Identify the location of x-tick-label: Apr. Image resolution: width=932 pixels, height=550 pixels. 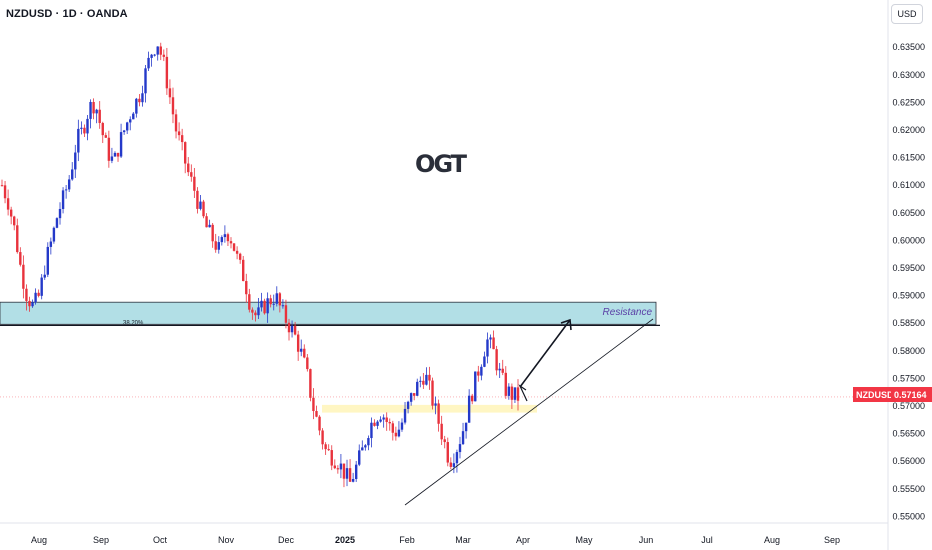
(523, 540).